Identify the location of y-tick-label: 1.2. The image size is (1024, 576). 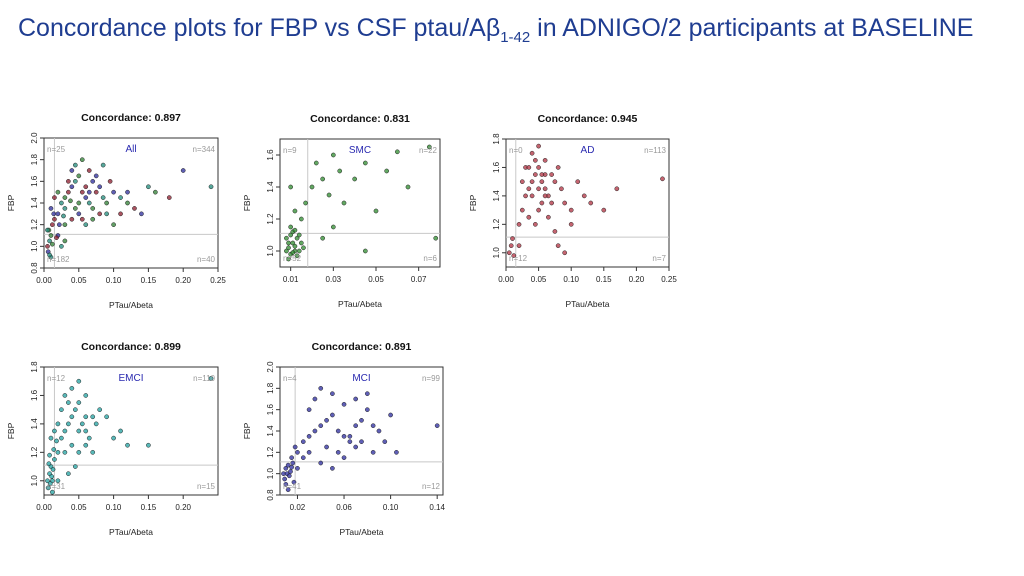
(270, 452).